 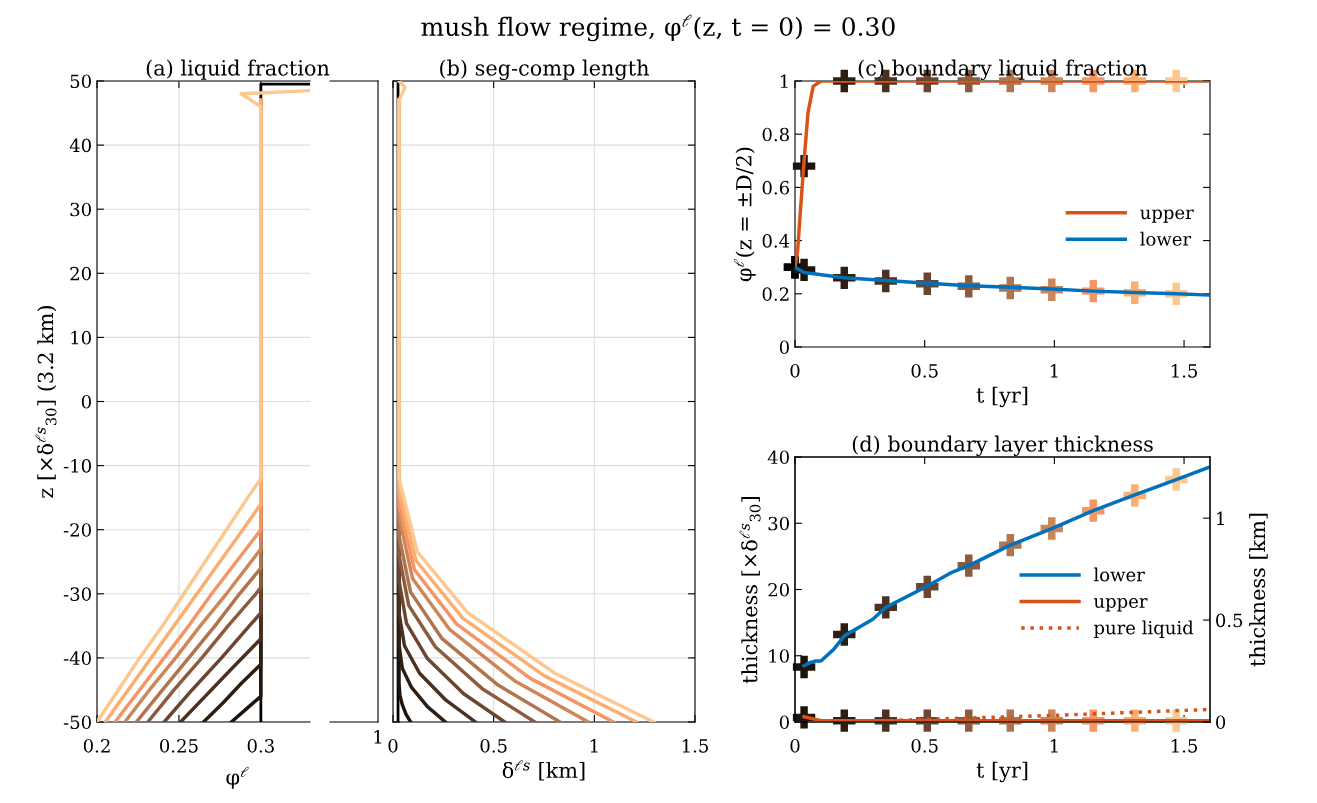 What do you see at coordinates (544, 70) in the screenshot?
I see `chart-title: (b) seg-comp length` at bounding box center [544, 70].